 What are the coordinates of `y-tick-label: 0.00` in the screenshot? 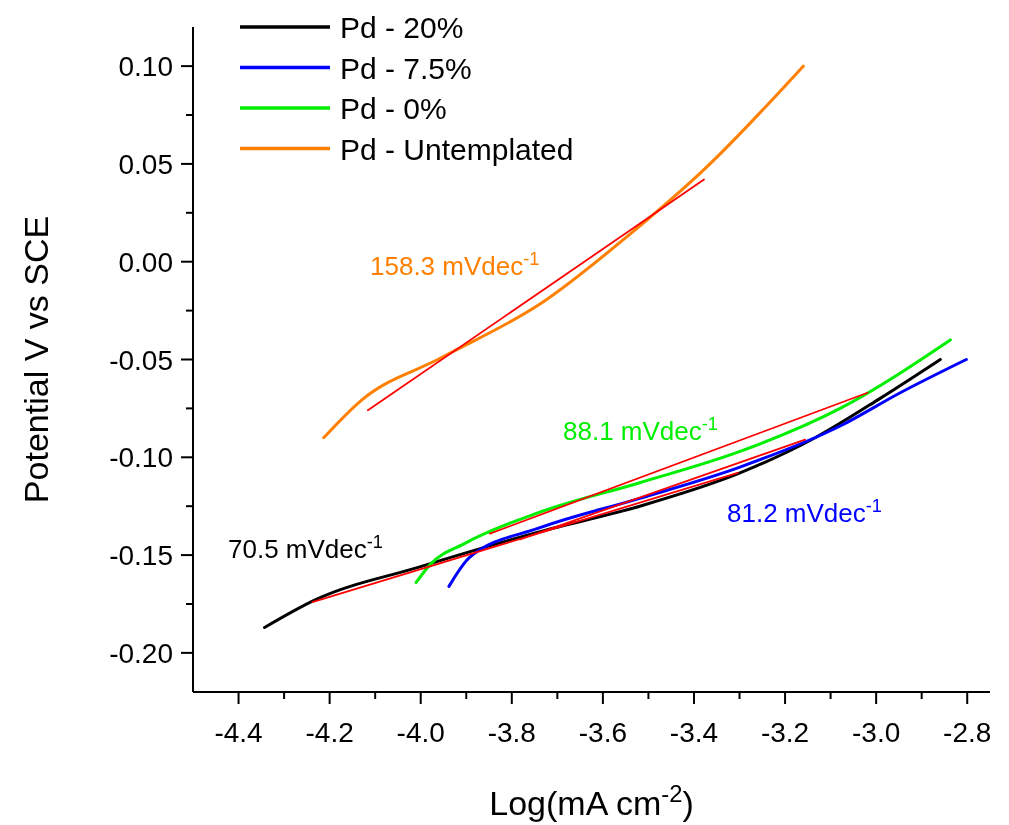 It's located at (145, 262).